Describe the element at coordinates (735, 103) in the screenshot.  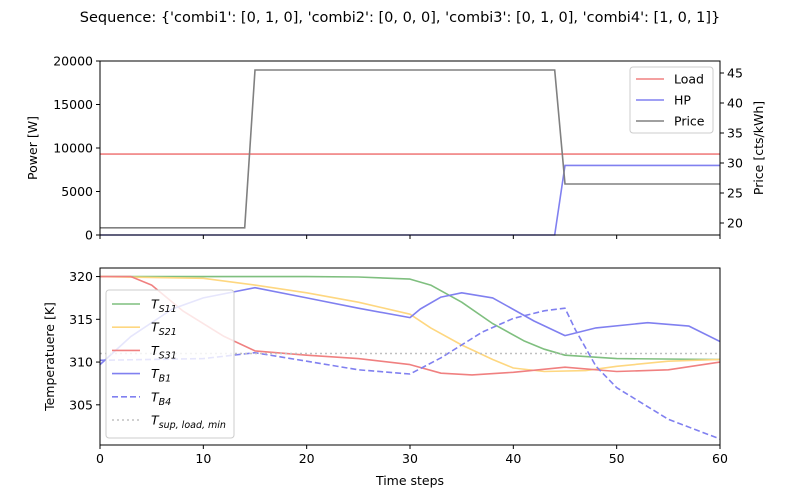
I see `y2-tick-label: 40` at that location.